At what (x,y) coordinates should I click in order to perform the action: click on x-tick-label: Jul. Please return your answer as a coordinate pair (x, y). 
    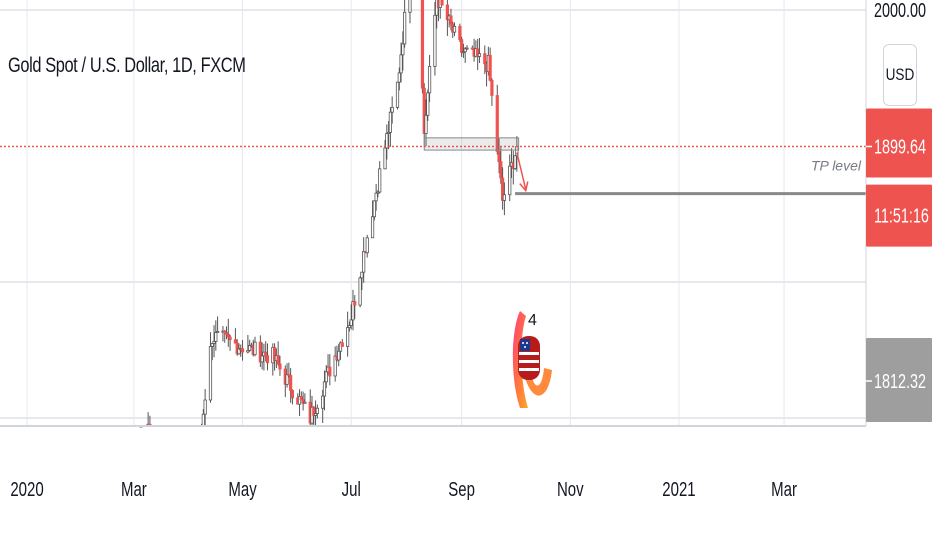
    Looking at the image, I should click on (351, 489).